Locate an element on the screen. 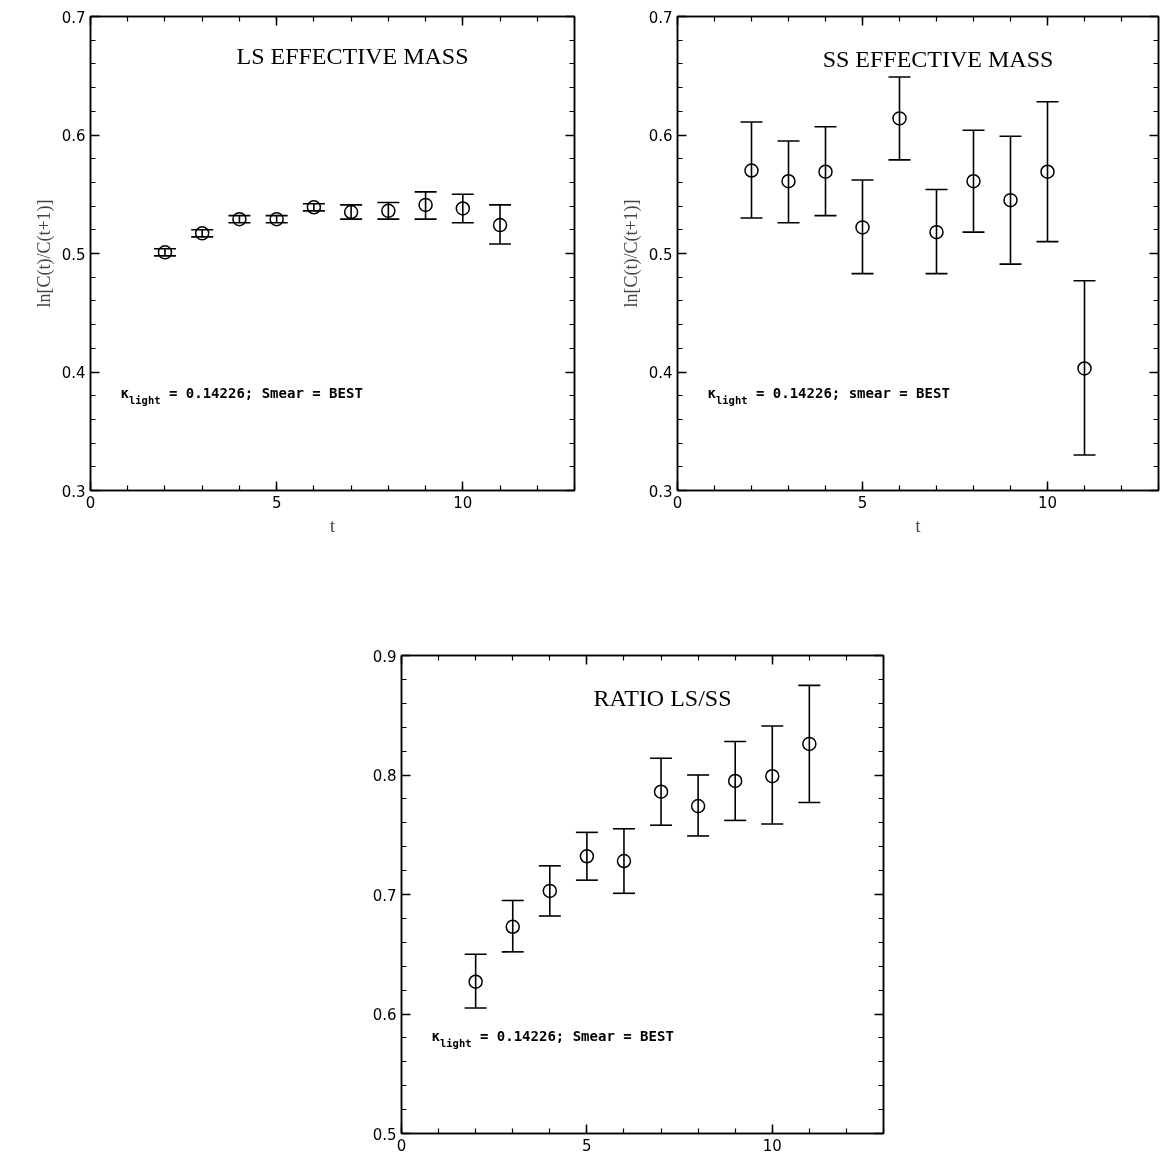  y-tick-label: 0.9 is located at coordinates (384, 656).